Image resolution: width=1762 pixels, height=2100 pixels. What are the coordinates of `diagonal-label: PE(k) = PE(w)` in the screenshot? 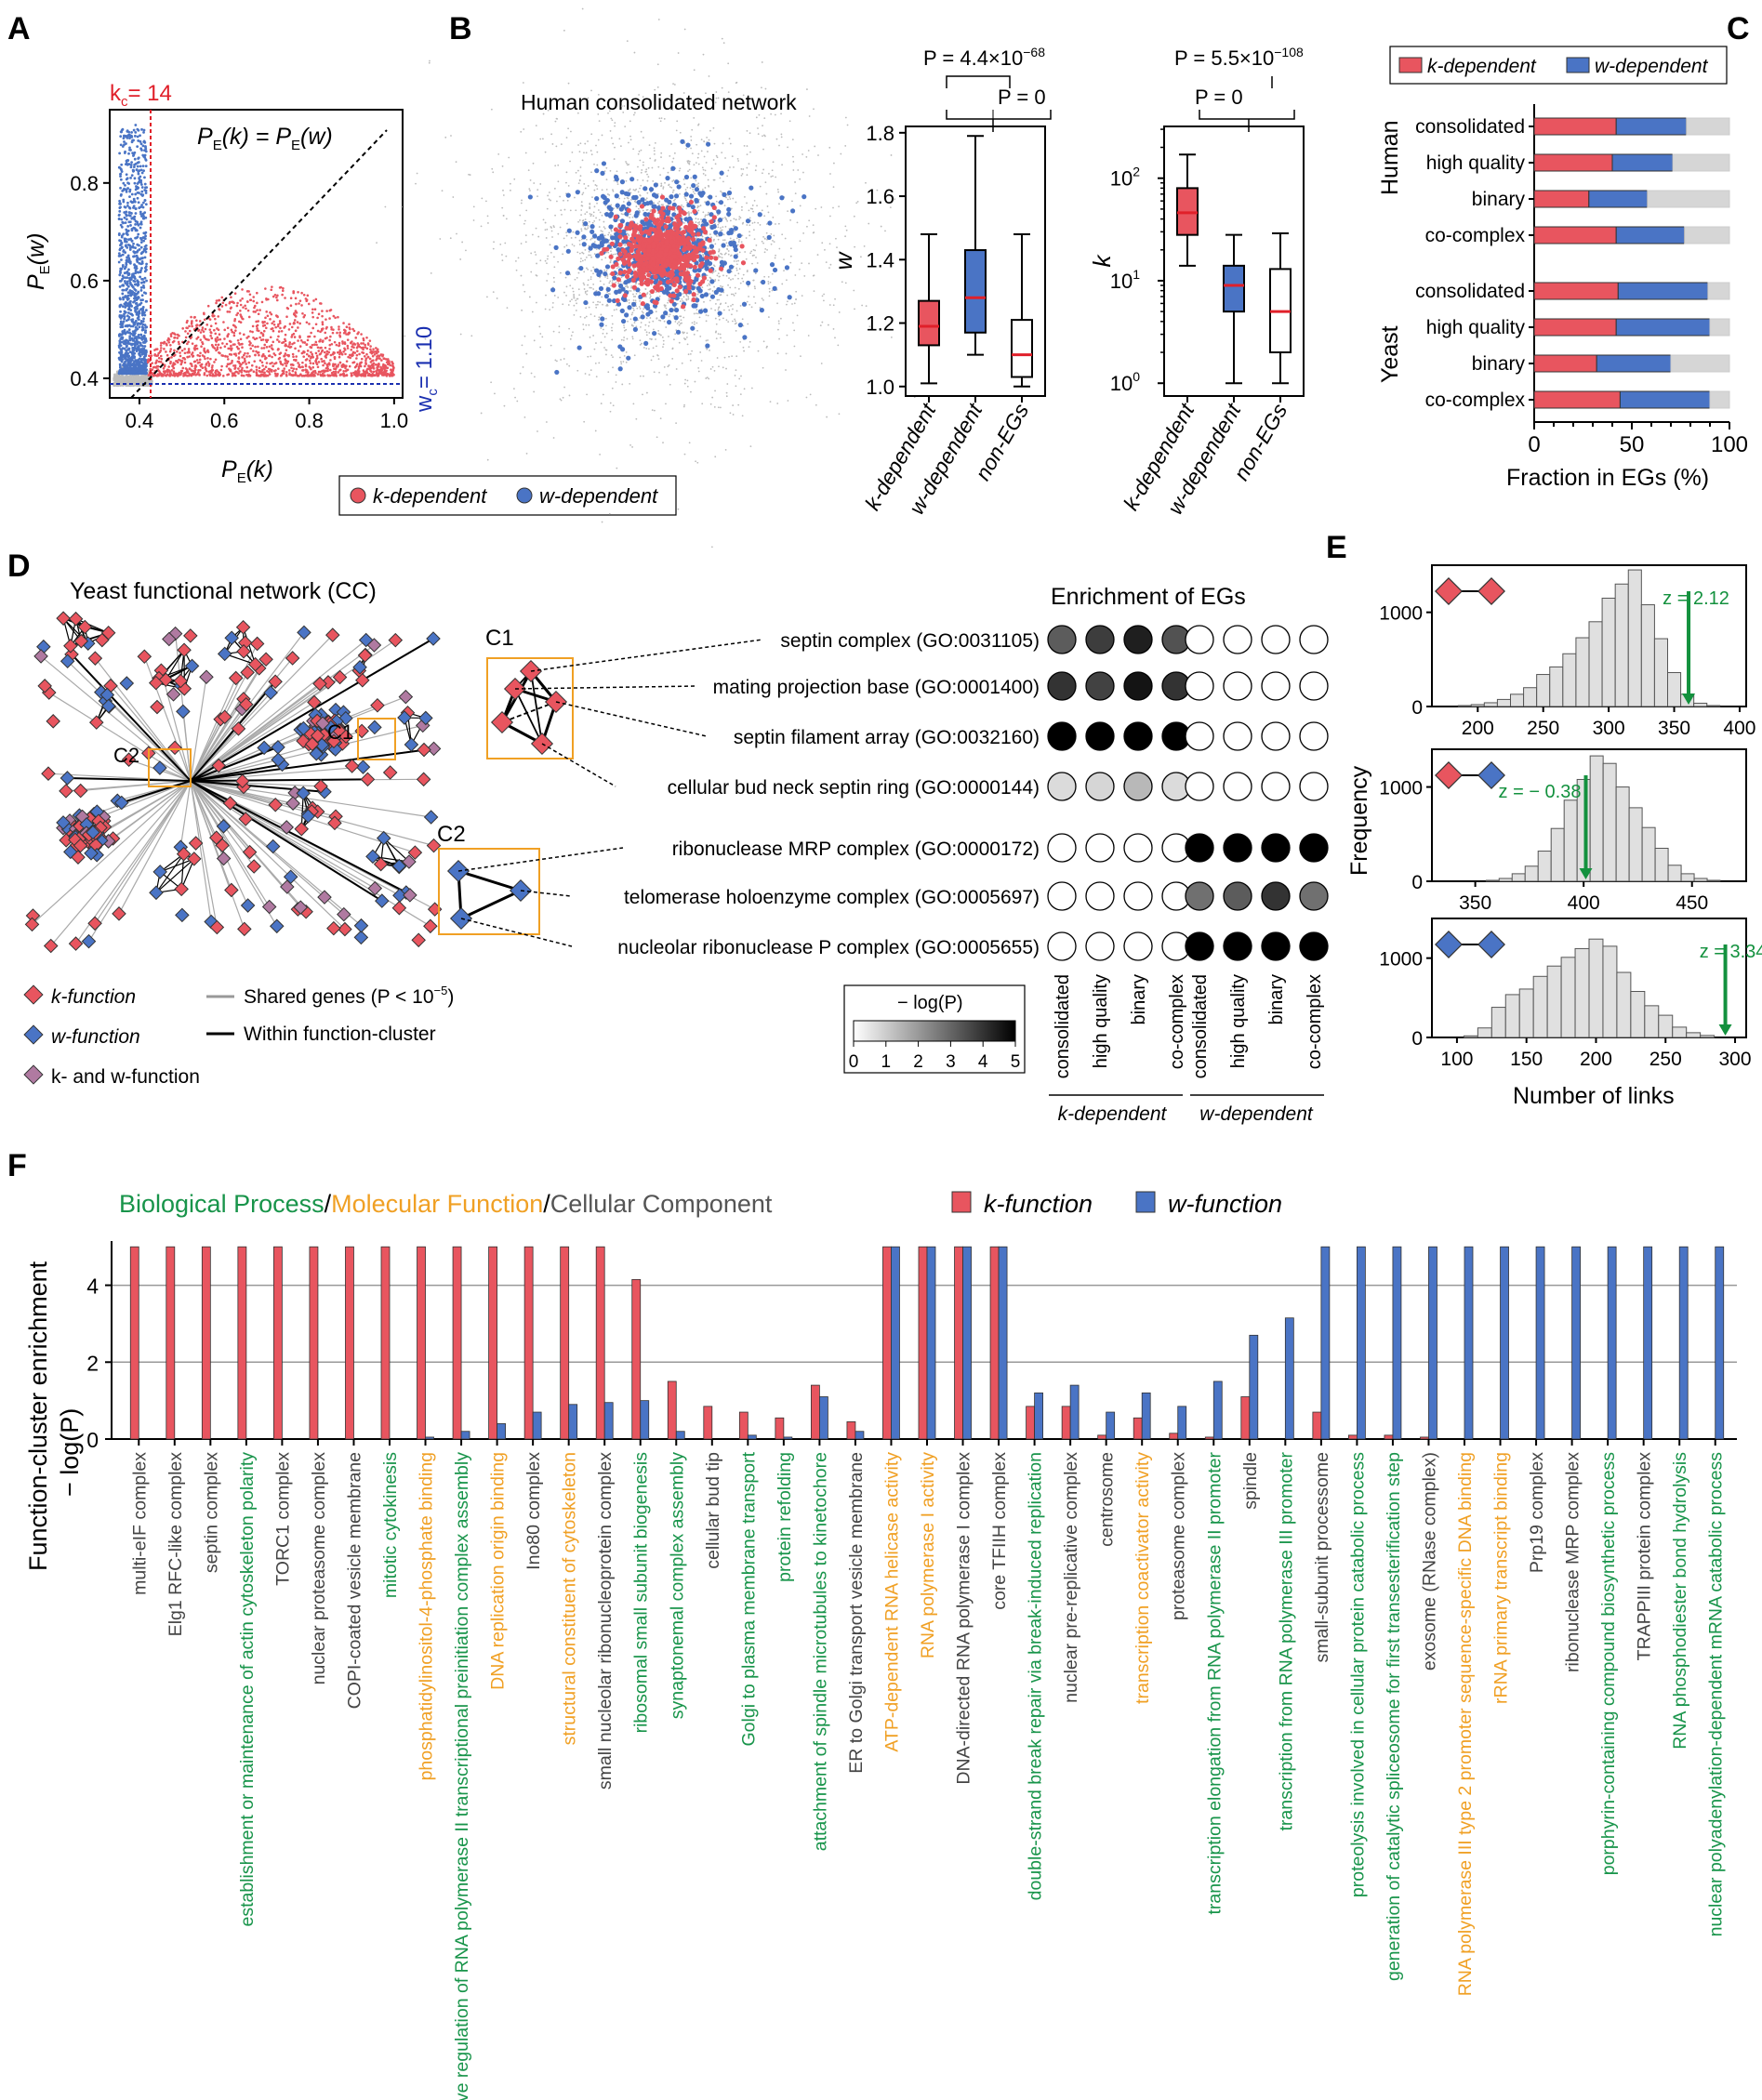 It's located at (265, 138).